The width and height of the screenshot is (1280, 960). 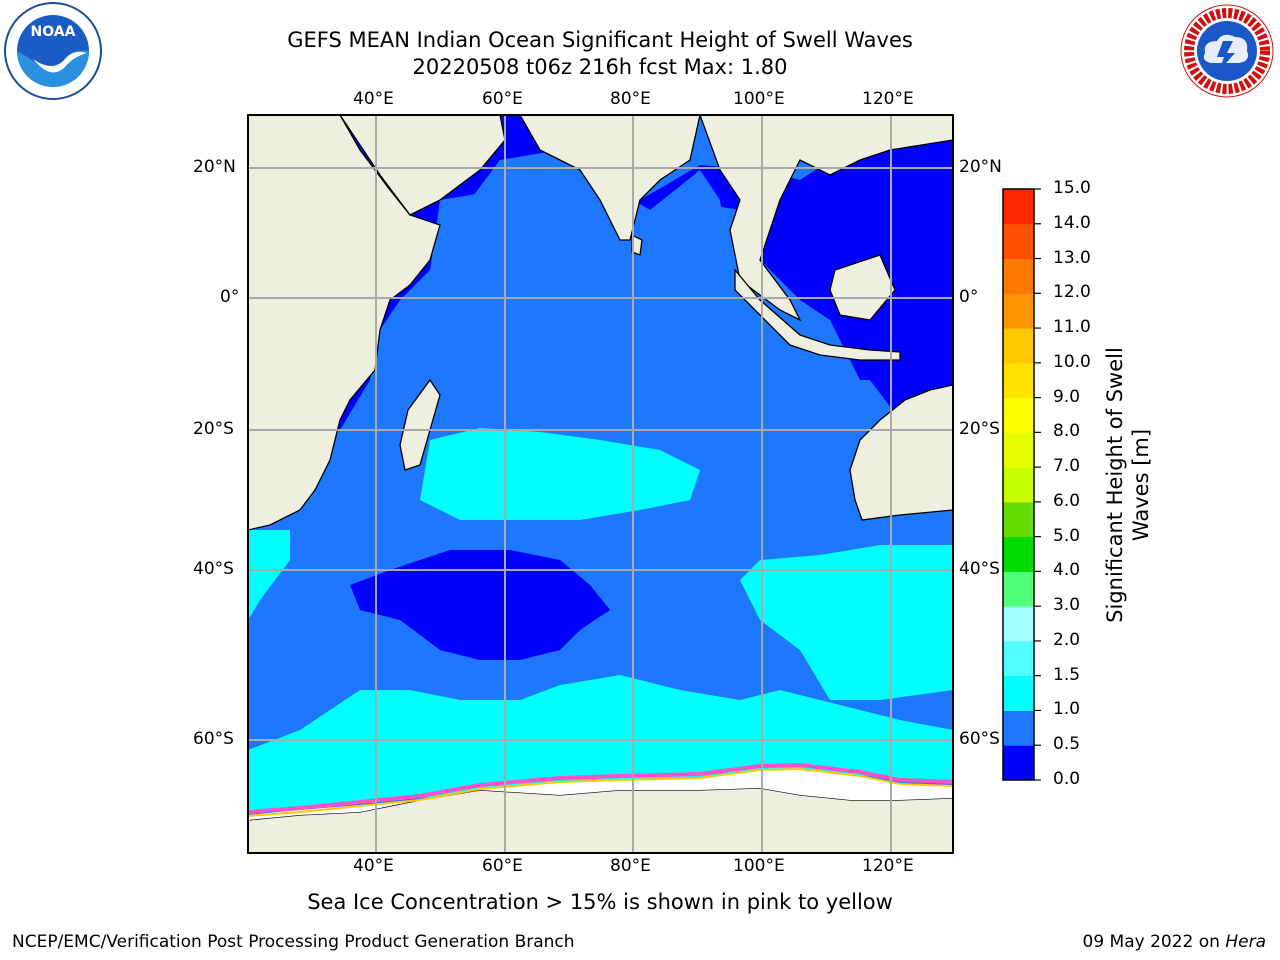 What do you see at coordinates (979, 429) in the screenshot?
I see `lat-label-right-20s: 20°S` at bounding box center [979, 429].